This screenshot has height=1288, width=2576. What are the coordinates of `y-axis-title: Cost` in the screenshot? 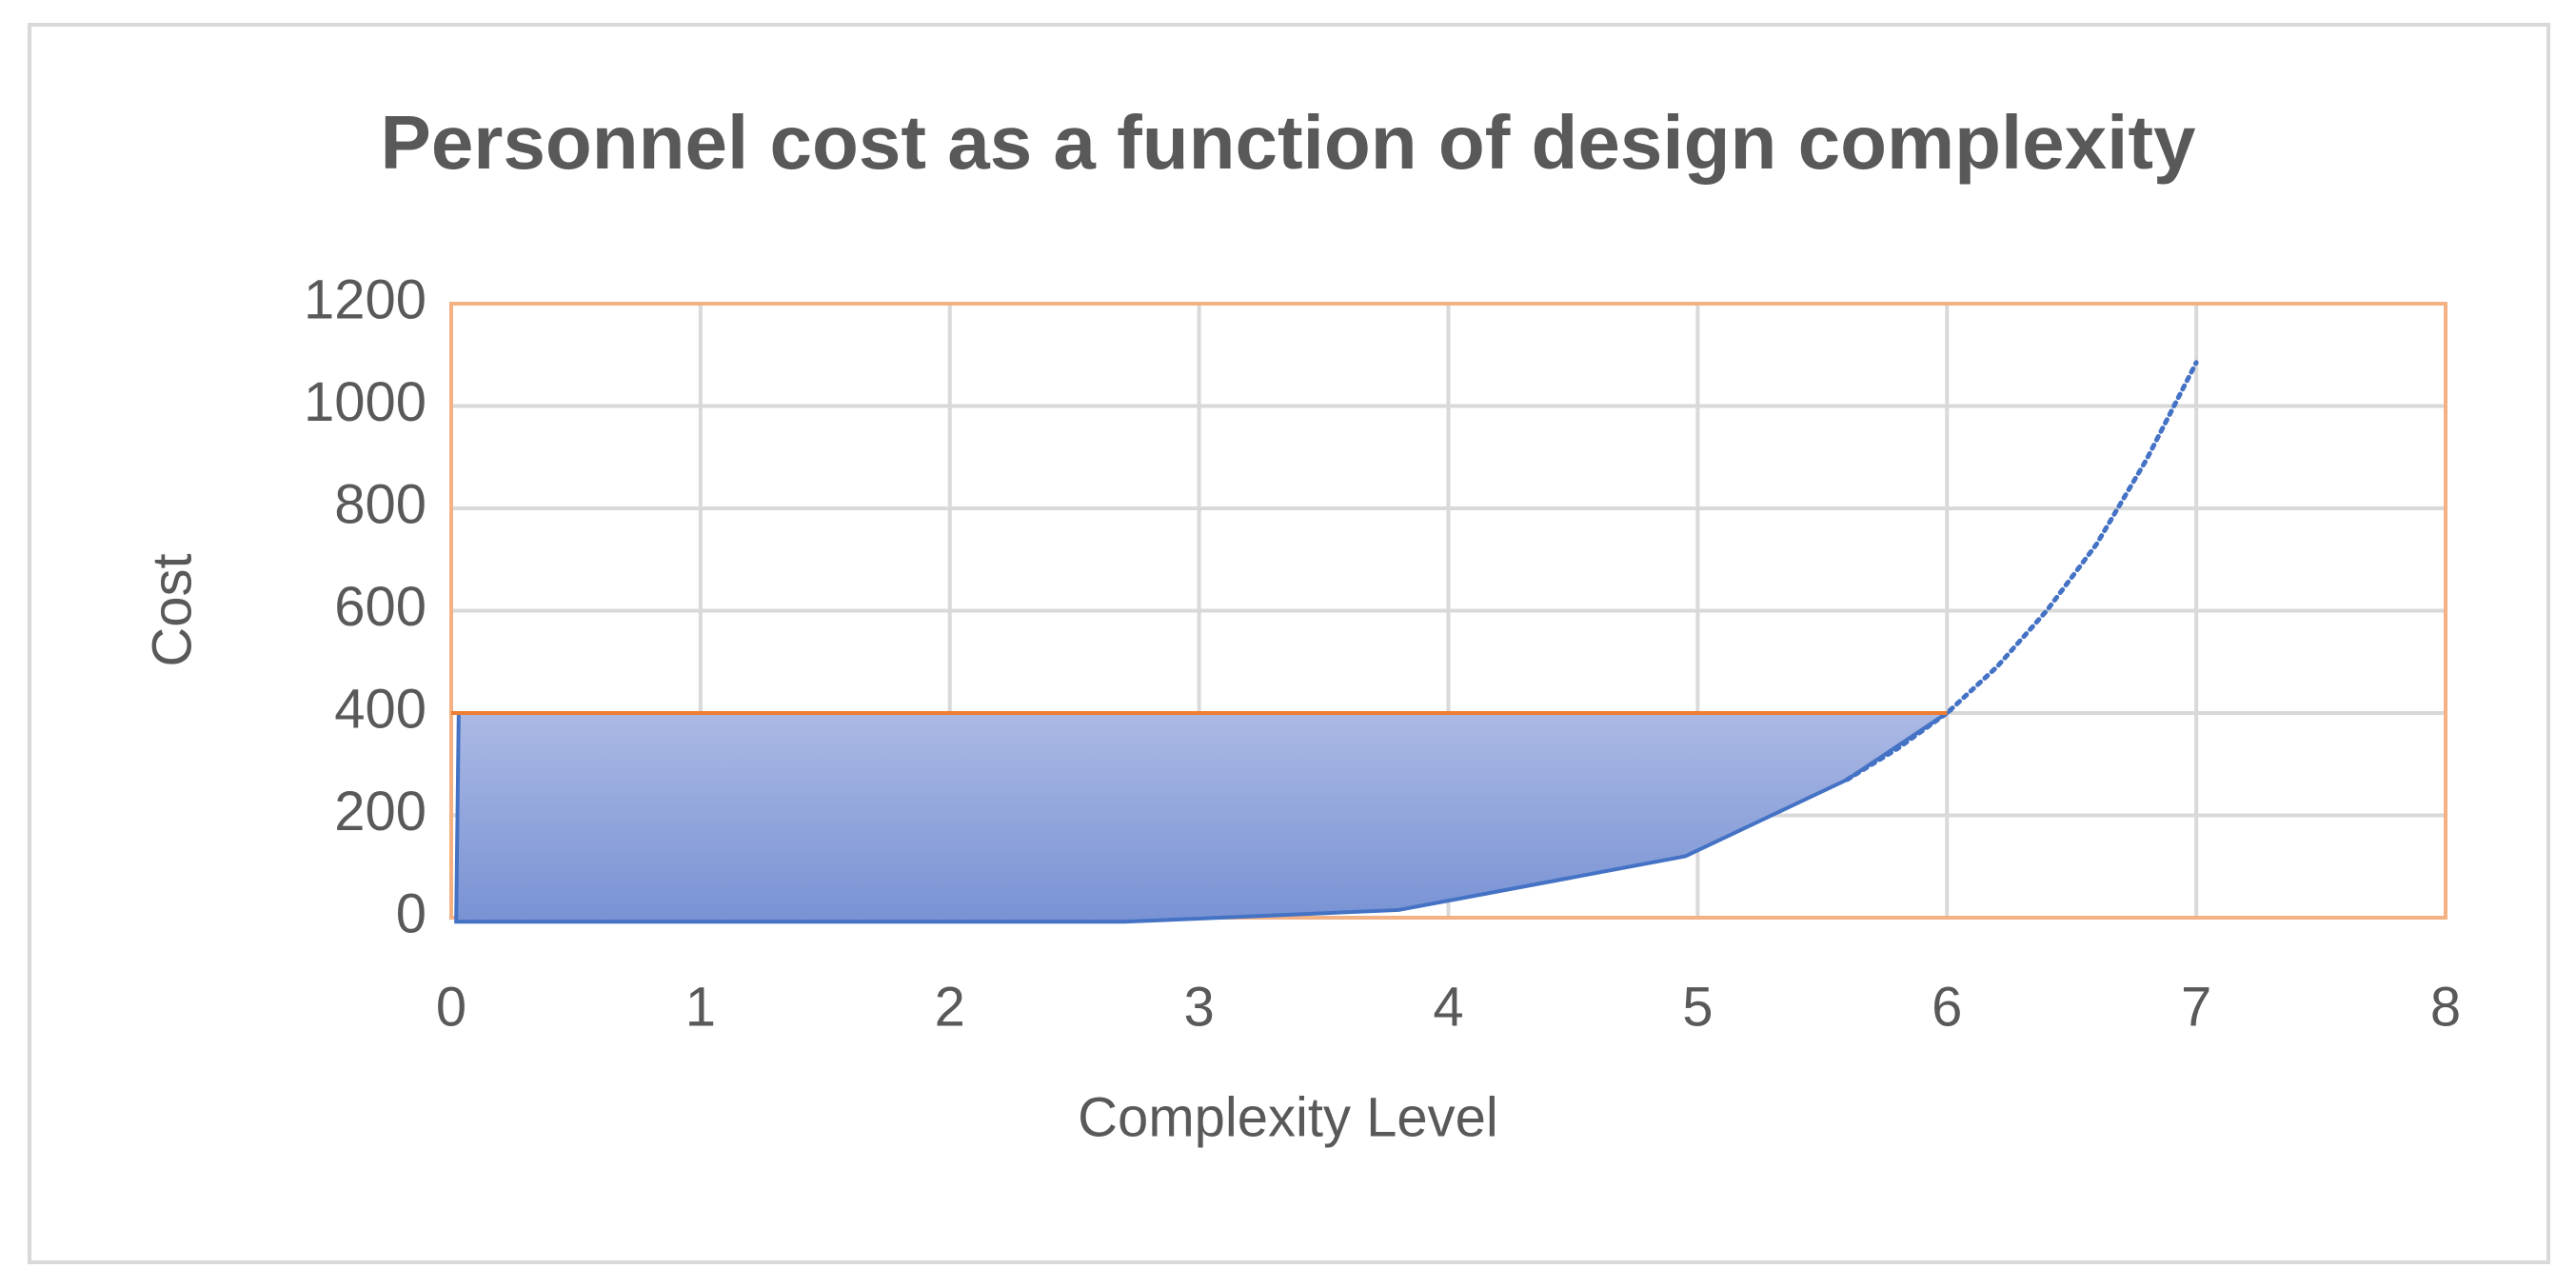 It's located at (172, 610).